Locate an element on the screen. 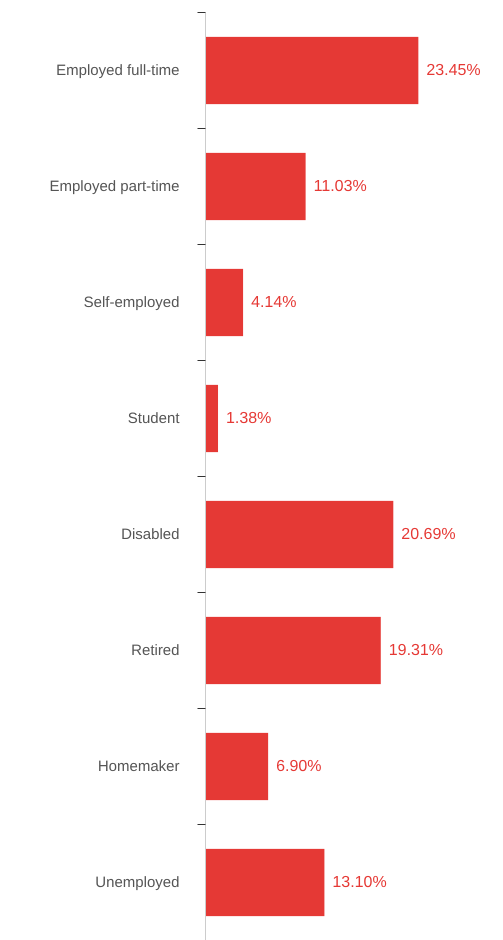  y-tick-label: Disabled is located at coordinates (150, 534).